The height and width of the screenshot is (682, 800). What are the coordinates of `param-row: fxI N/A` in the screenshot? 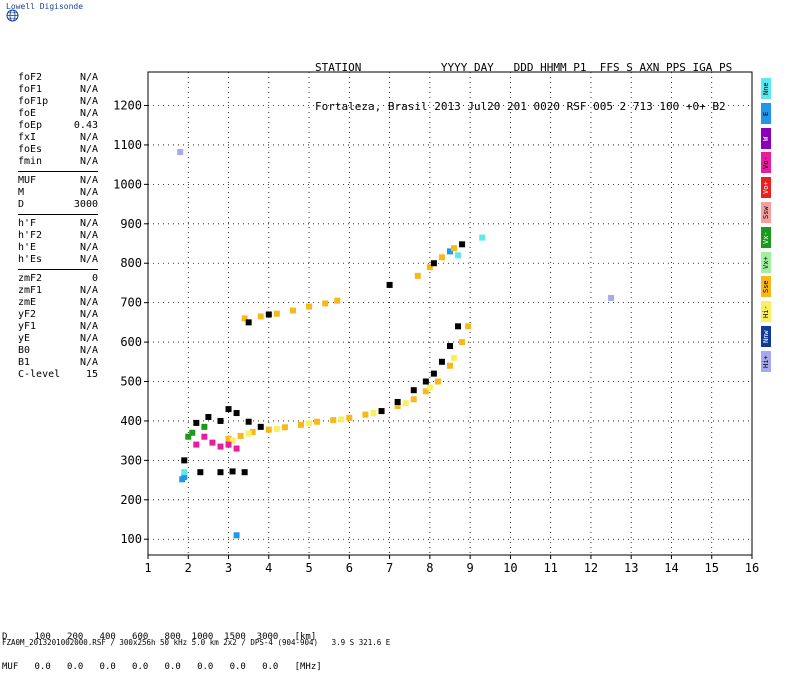 It's located at (58, 138).